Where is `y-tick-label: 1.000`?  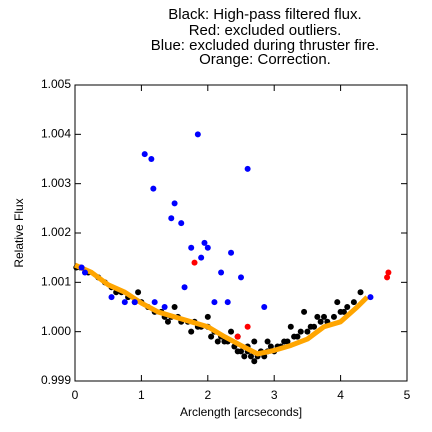 y-tick-label: 1.000 is located at coordinates (56, 331).